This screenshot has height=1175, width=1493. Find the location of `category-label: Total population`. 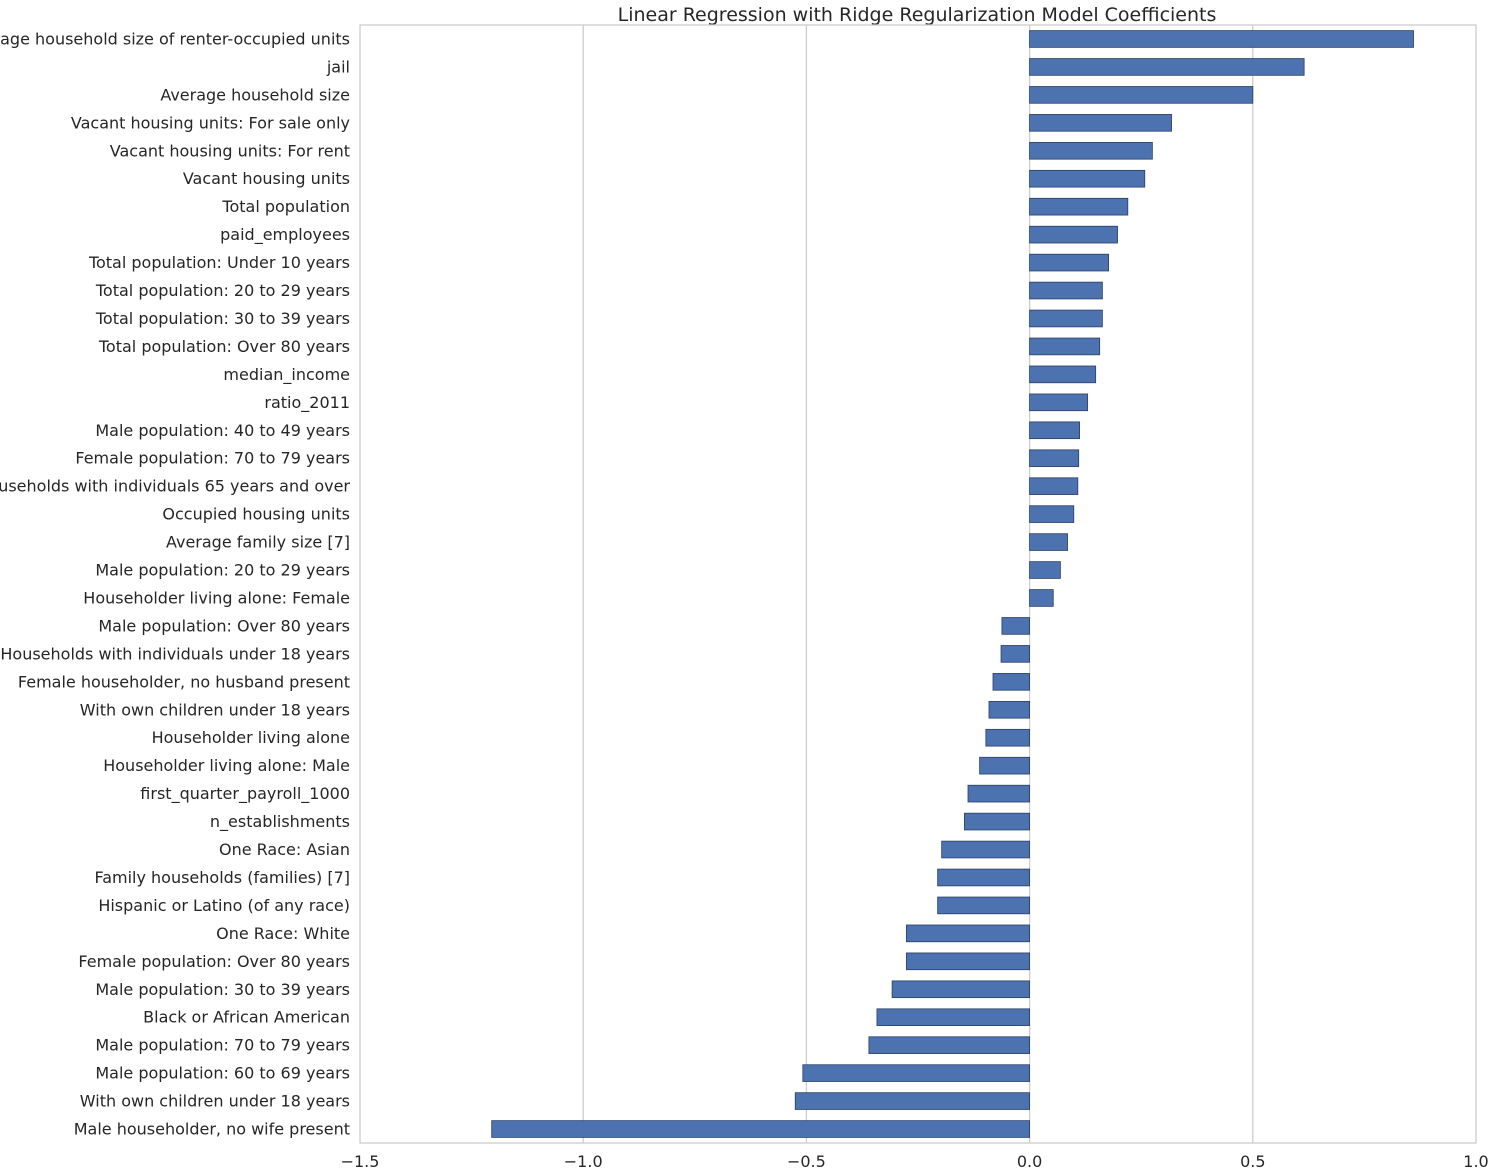

category-label: Total population is located at coordinates (285, 206).